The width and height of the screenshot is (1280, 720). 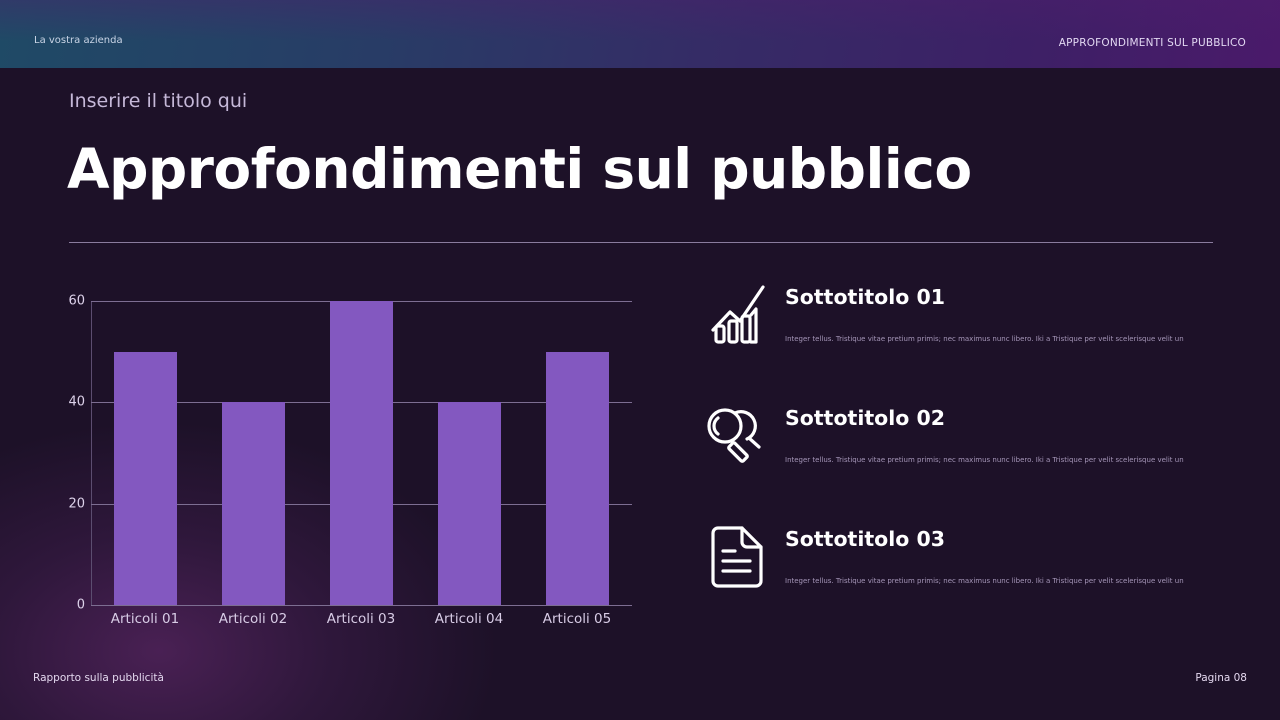 What do you see at coordinates (98, 678) in the screenshot?
I see `footer-report-label: Rapporto sulla pubblicità` at bounding box center [98, 678].